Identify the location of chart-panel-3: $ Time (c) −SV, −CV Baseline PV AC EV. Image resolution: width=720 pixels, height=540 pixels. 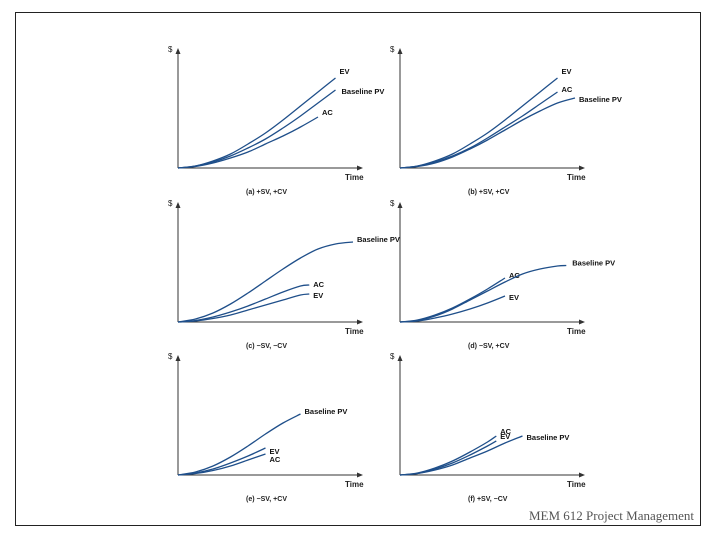
(284, 274).